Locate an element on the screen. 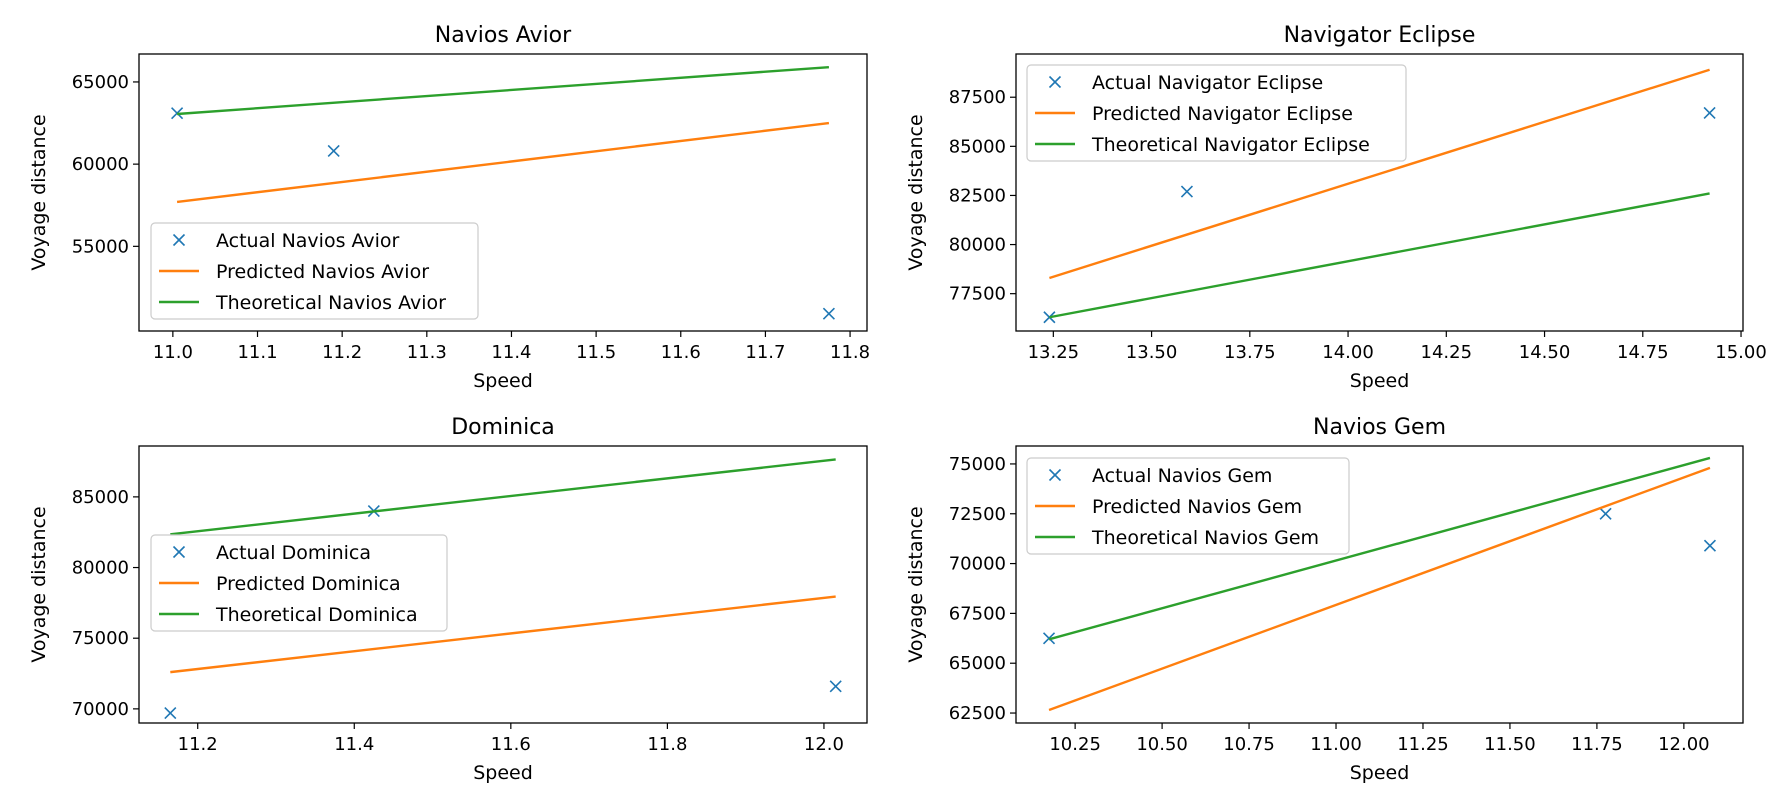 Image resolution: width=1771 pixels, height=796 pixels. x-tick-label: 11.25 is located at coordinates (1423, 744).